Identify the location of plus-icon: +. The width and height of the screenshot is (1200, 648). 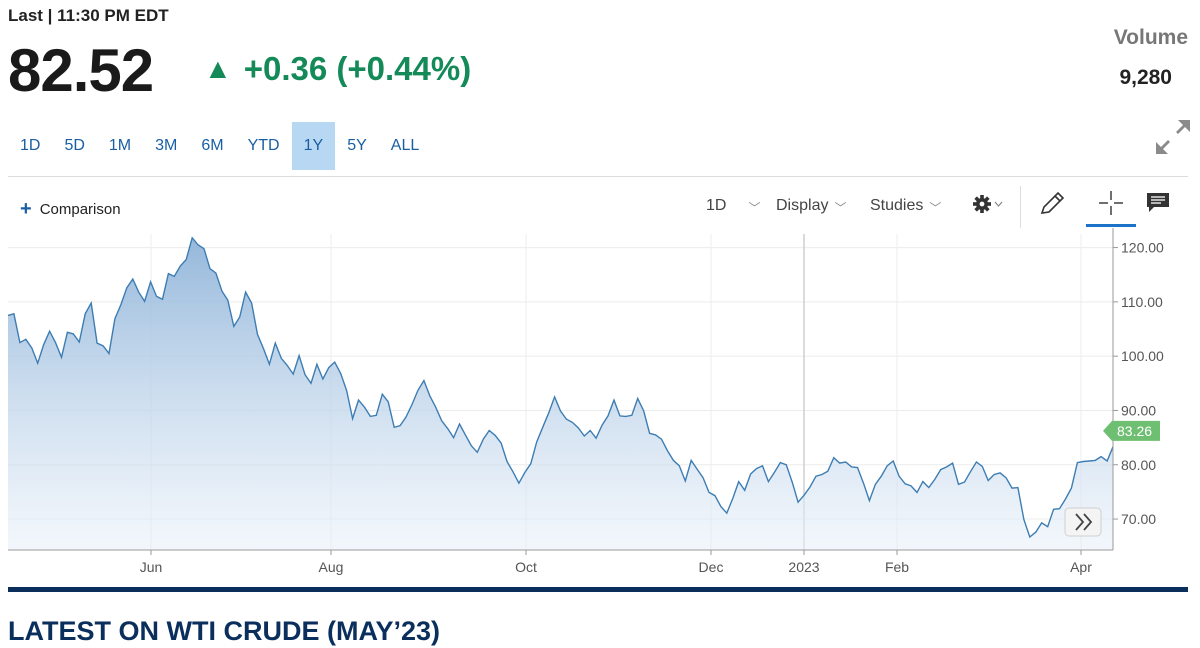
(26, 209).